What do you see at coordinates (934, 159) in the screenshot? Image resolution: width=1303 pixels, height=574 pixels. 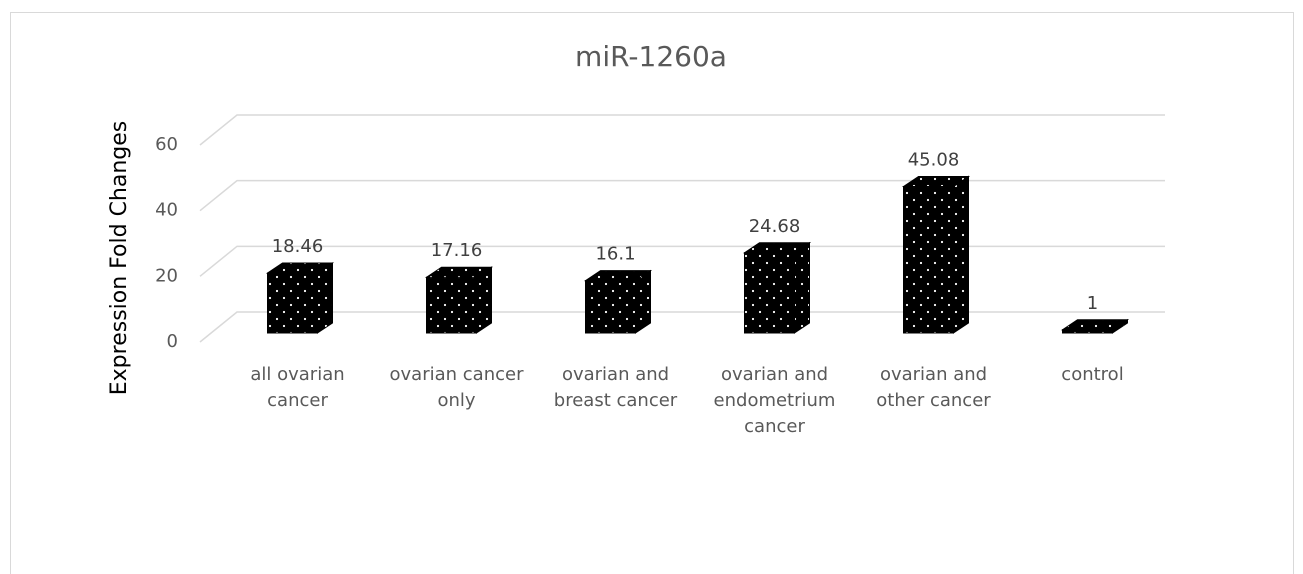 I see `data-label: 45.08` at bounding box center [934, 159].